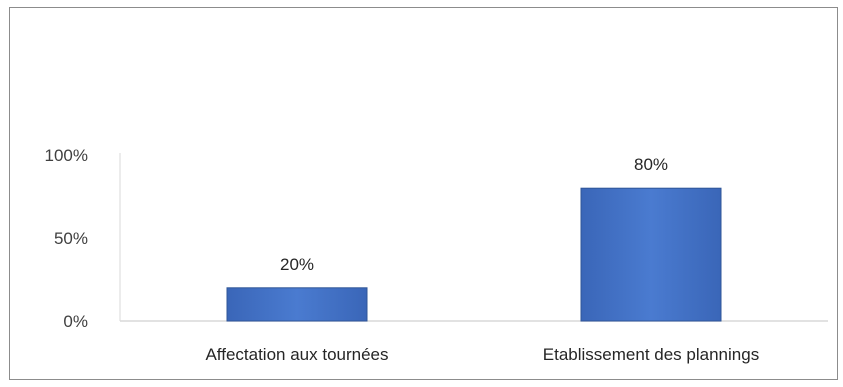 The image size is (843, 387). I want to click on y-tick-label: 100%, so click(66, 155).